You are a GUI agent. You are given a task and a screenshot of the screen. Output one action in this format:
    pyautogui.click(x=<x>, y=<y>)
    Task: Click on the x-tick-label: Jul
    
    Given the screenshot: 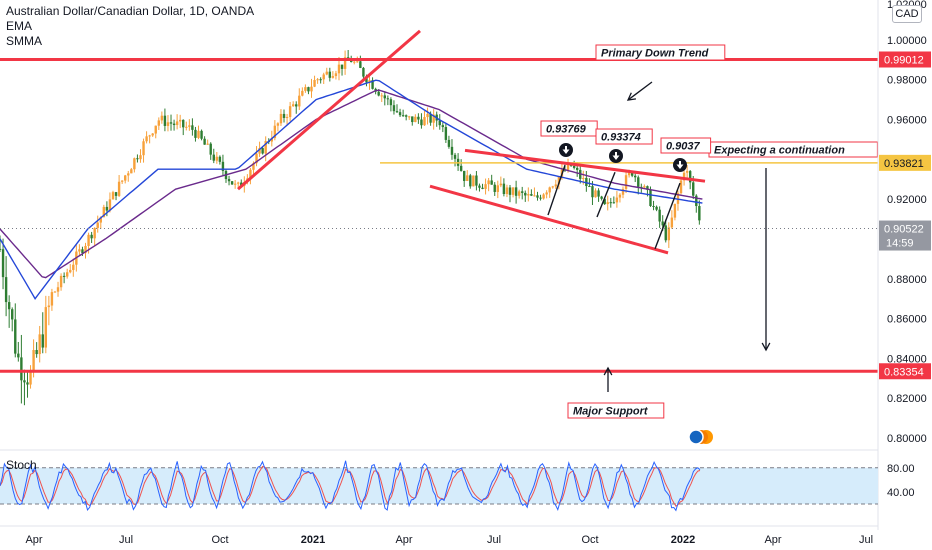 What is the action you would take?
    pyautogui.click(x=126, y=540)
    